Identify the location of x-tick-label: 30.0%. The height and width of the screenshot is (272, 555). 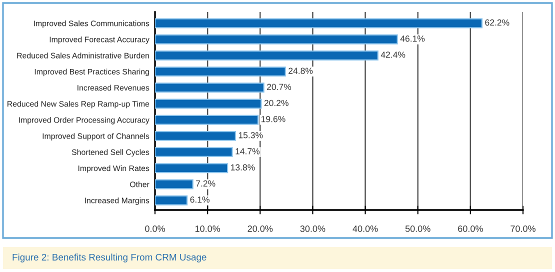
(313, 229).